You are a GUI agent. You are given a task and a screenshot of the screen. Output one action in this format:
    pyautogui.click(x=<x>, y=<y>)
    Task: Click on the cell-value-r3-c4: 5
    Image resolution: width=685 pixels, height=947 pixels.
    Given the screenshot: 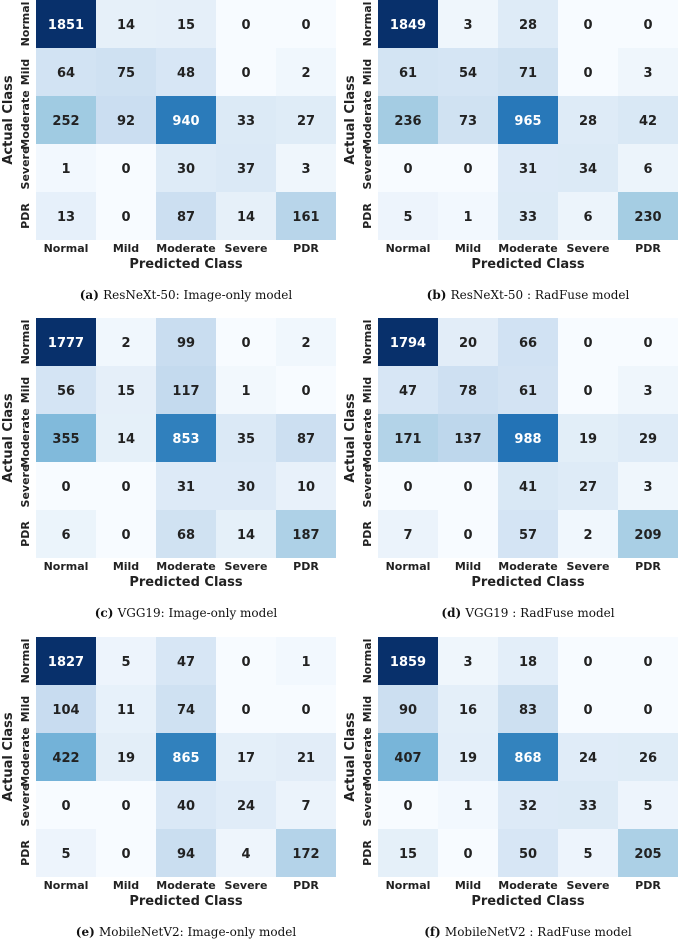 What is the action you would take?
    pyautogui.click(x=647, y=806)
    